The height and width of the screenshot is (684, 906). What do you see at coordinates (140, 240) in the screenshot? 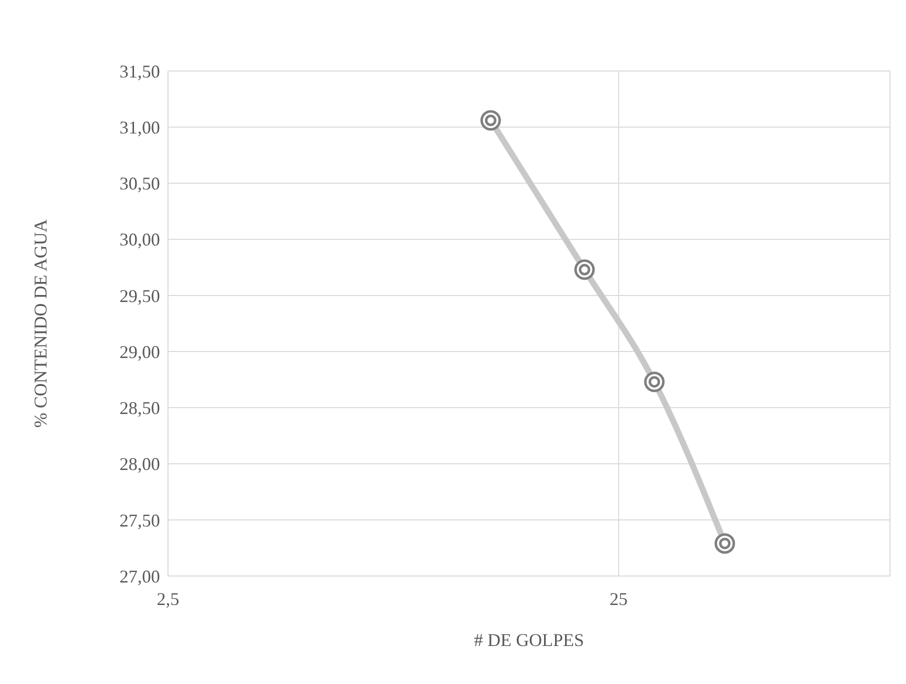
I see `y-tick-label: 30,00` at bounding box center [140, 240].